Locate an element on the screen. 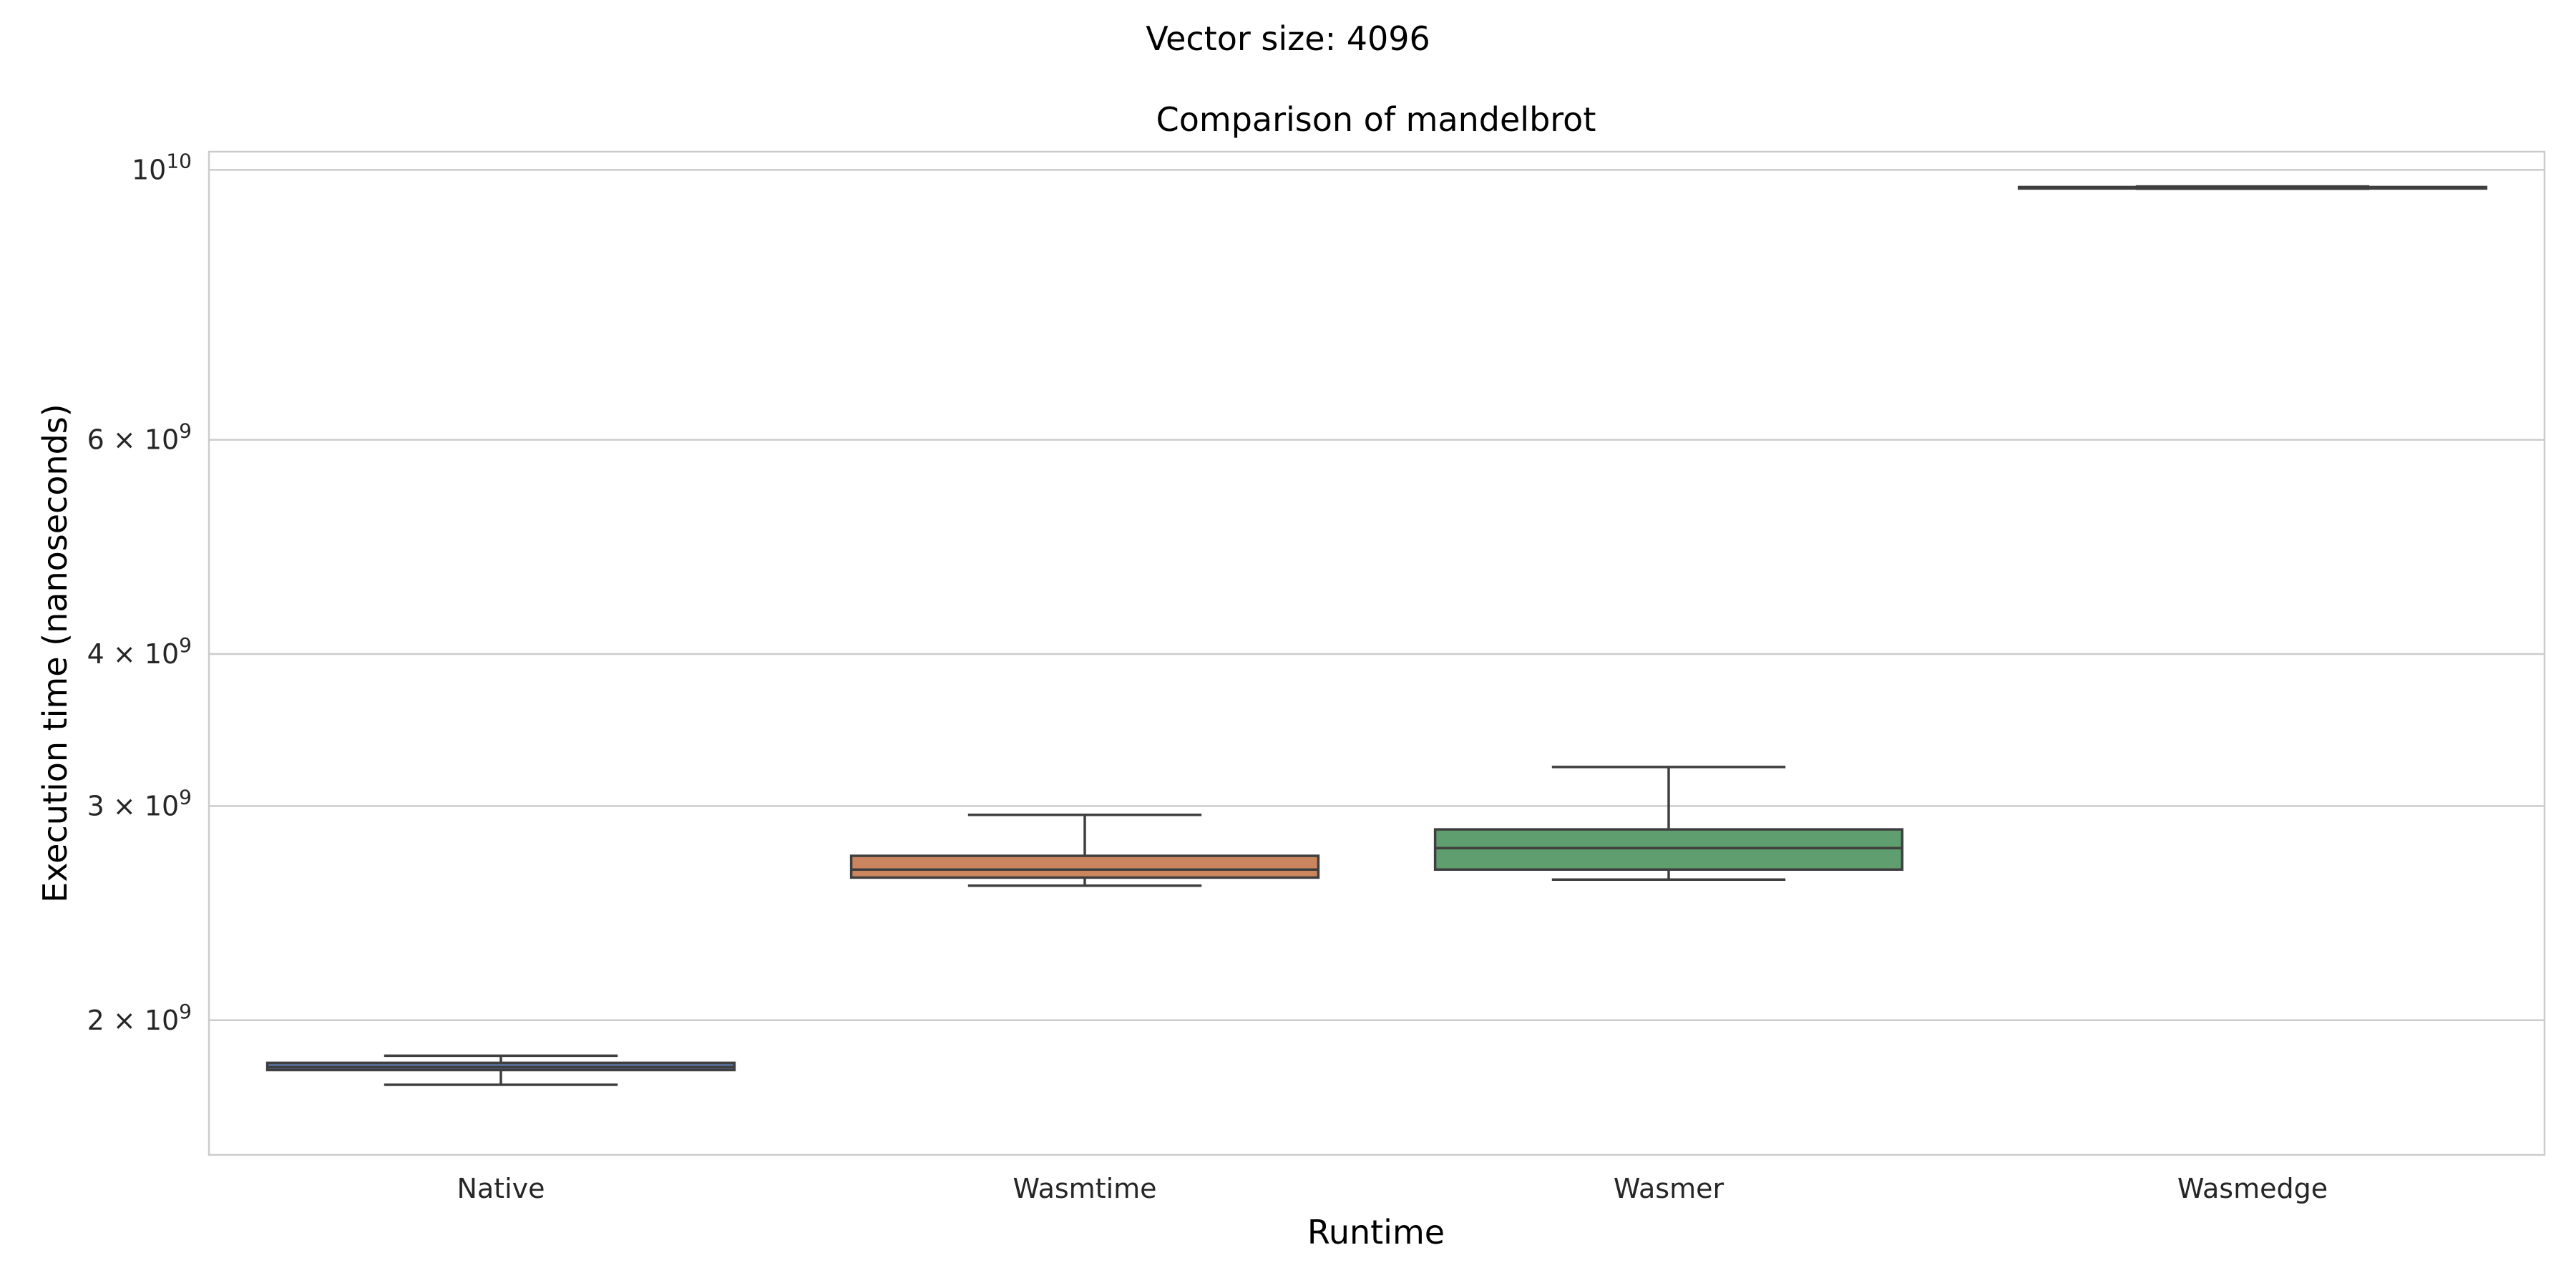  x-tick-label: Wasmedge is located at coordinates (2252, 1188).